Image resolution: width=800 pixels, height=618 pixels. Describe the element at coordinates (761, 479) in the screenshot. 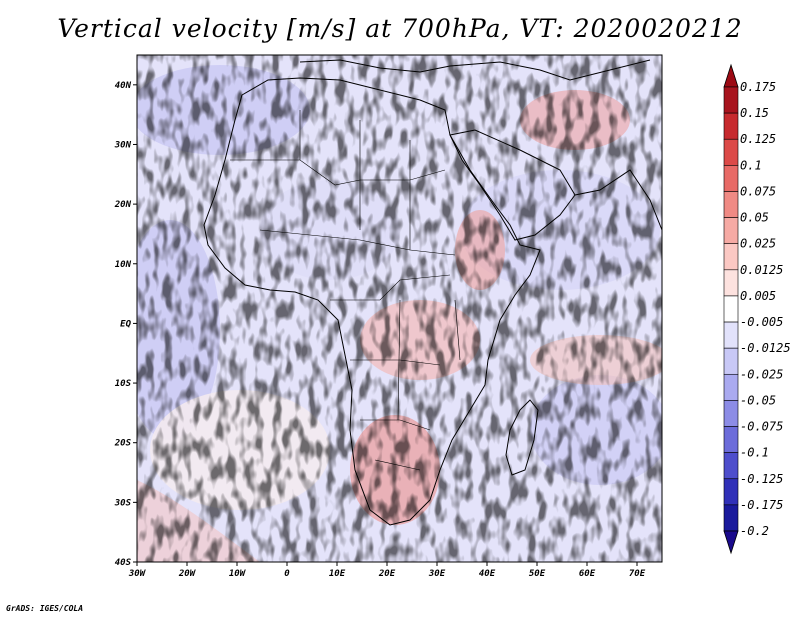

I see `colorbar-label: -0.125` at that location.